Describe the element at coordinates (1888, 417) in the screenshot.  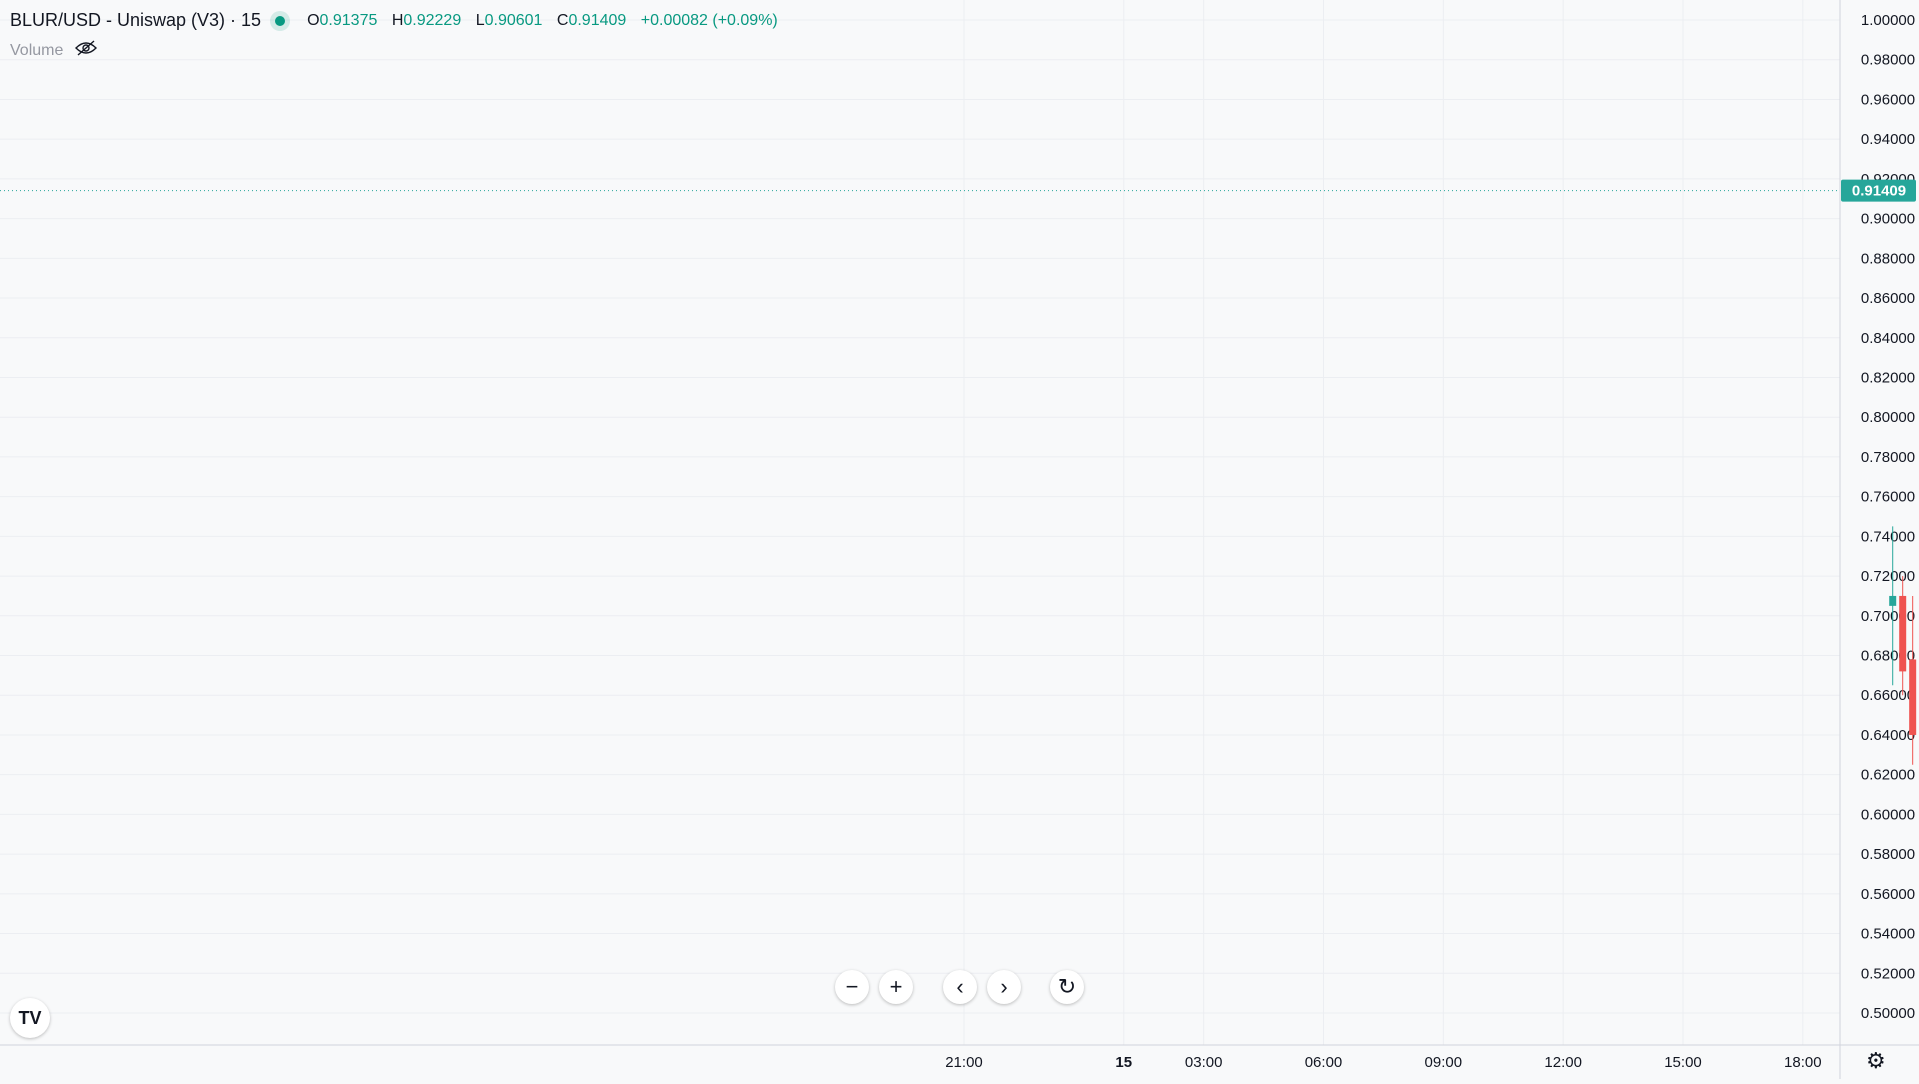
I see `y-tick-label: 0.80000` at that location.